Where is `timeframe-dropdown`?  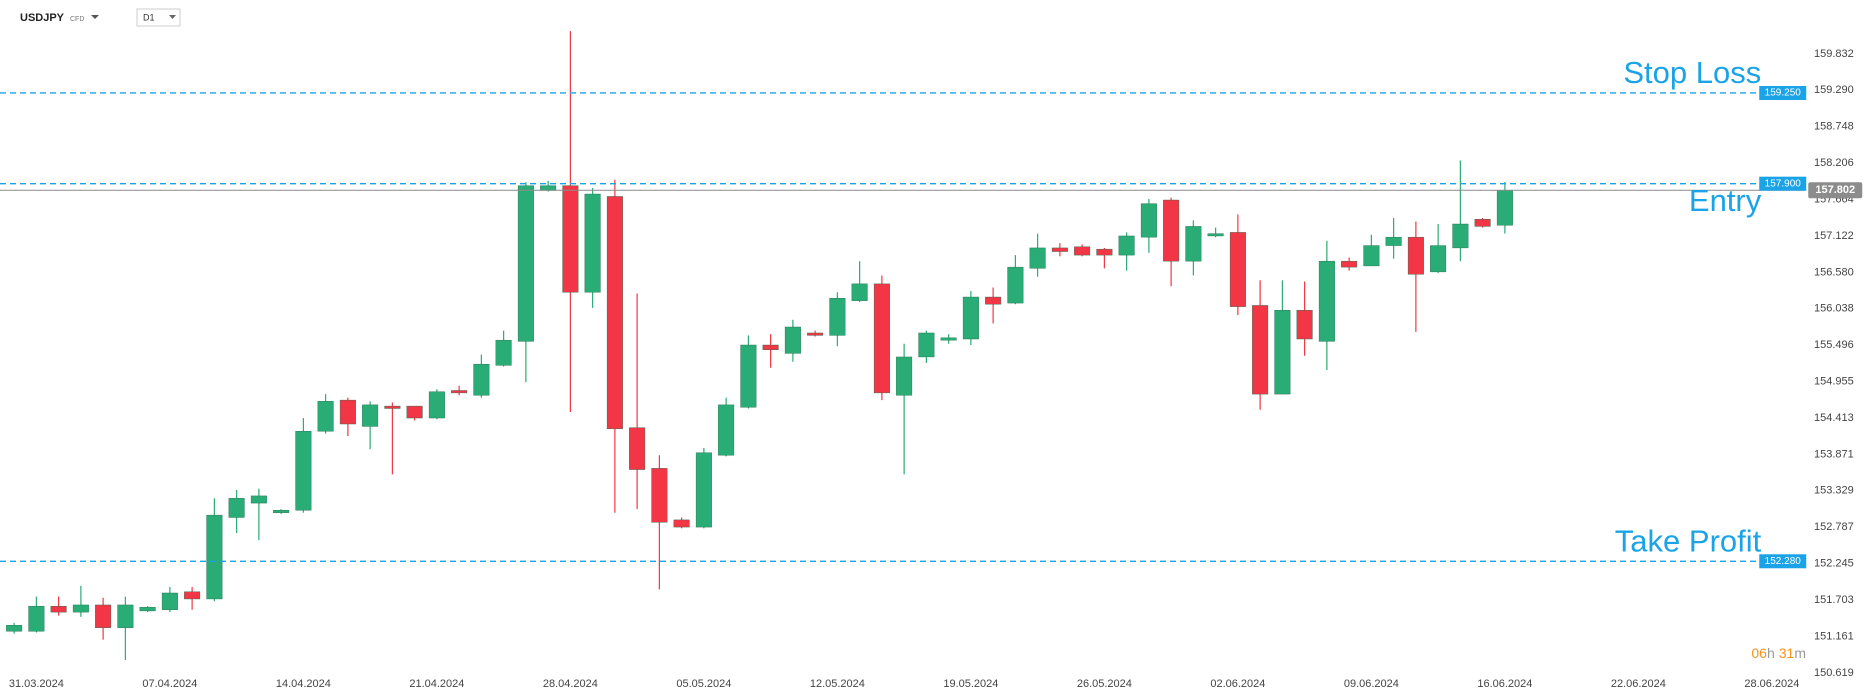 timeframe-dropdown is located at coordinates (172, 17).